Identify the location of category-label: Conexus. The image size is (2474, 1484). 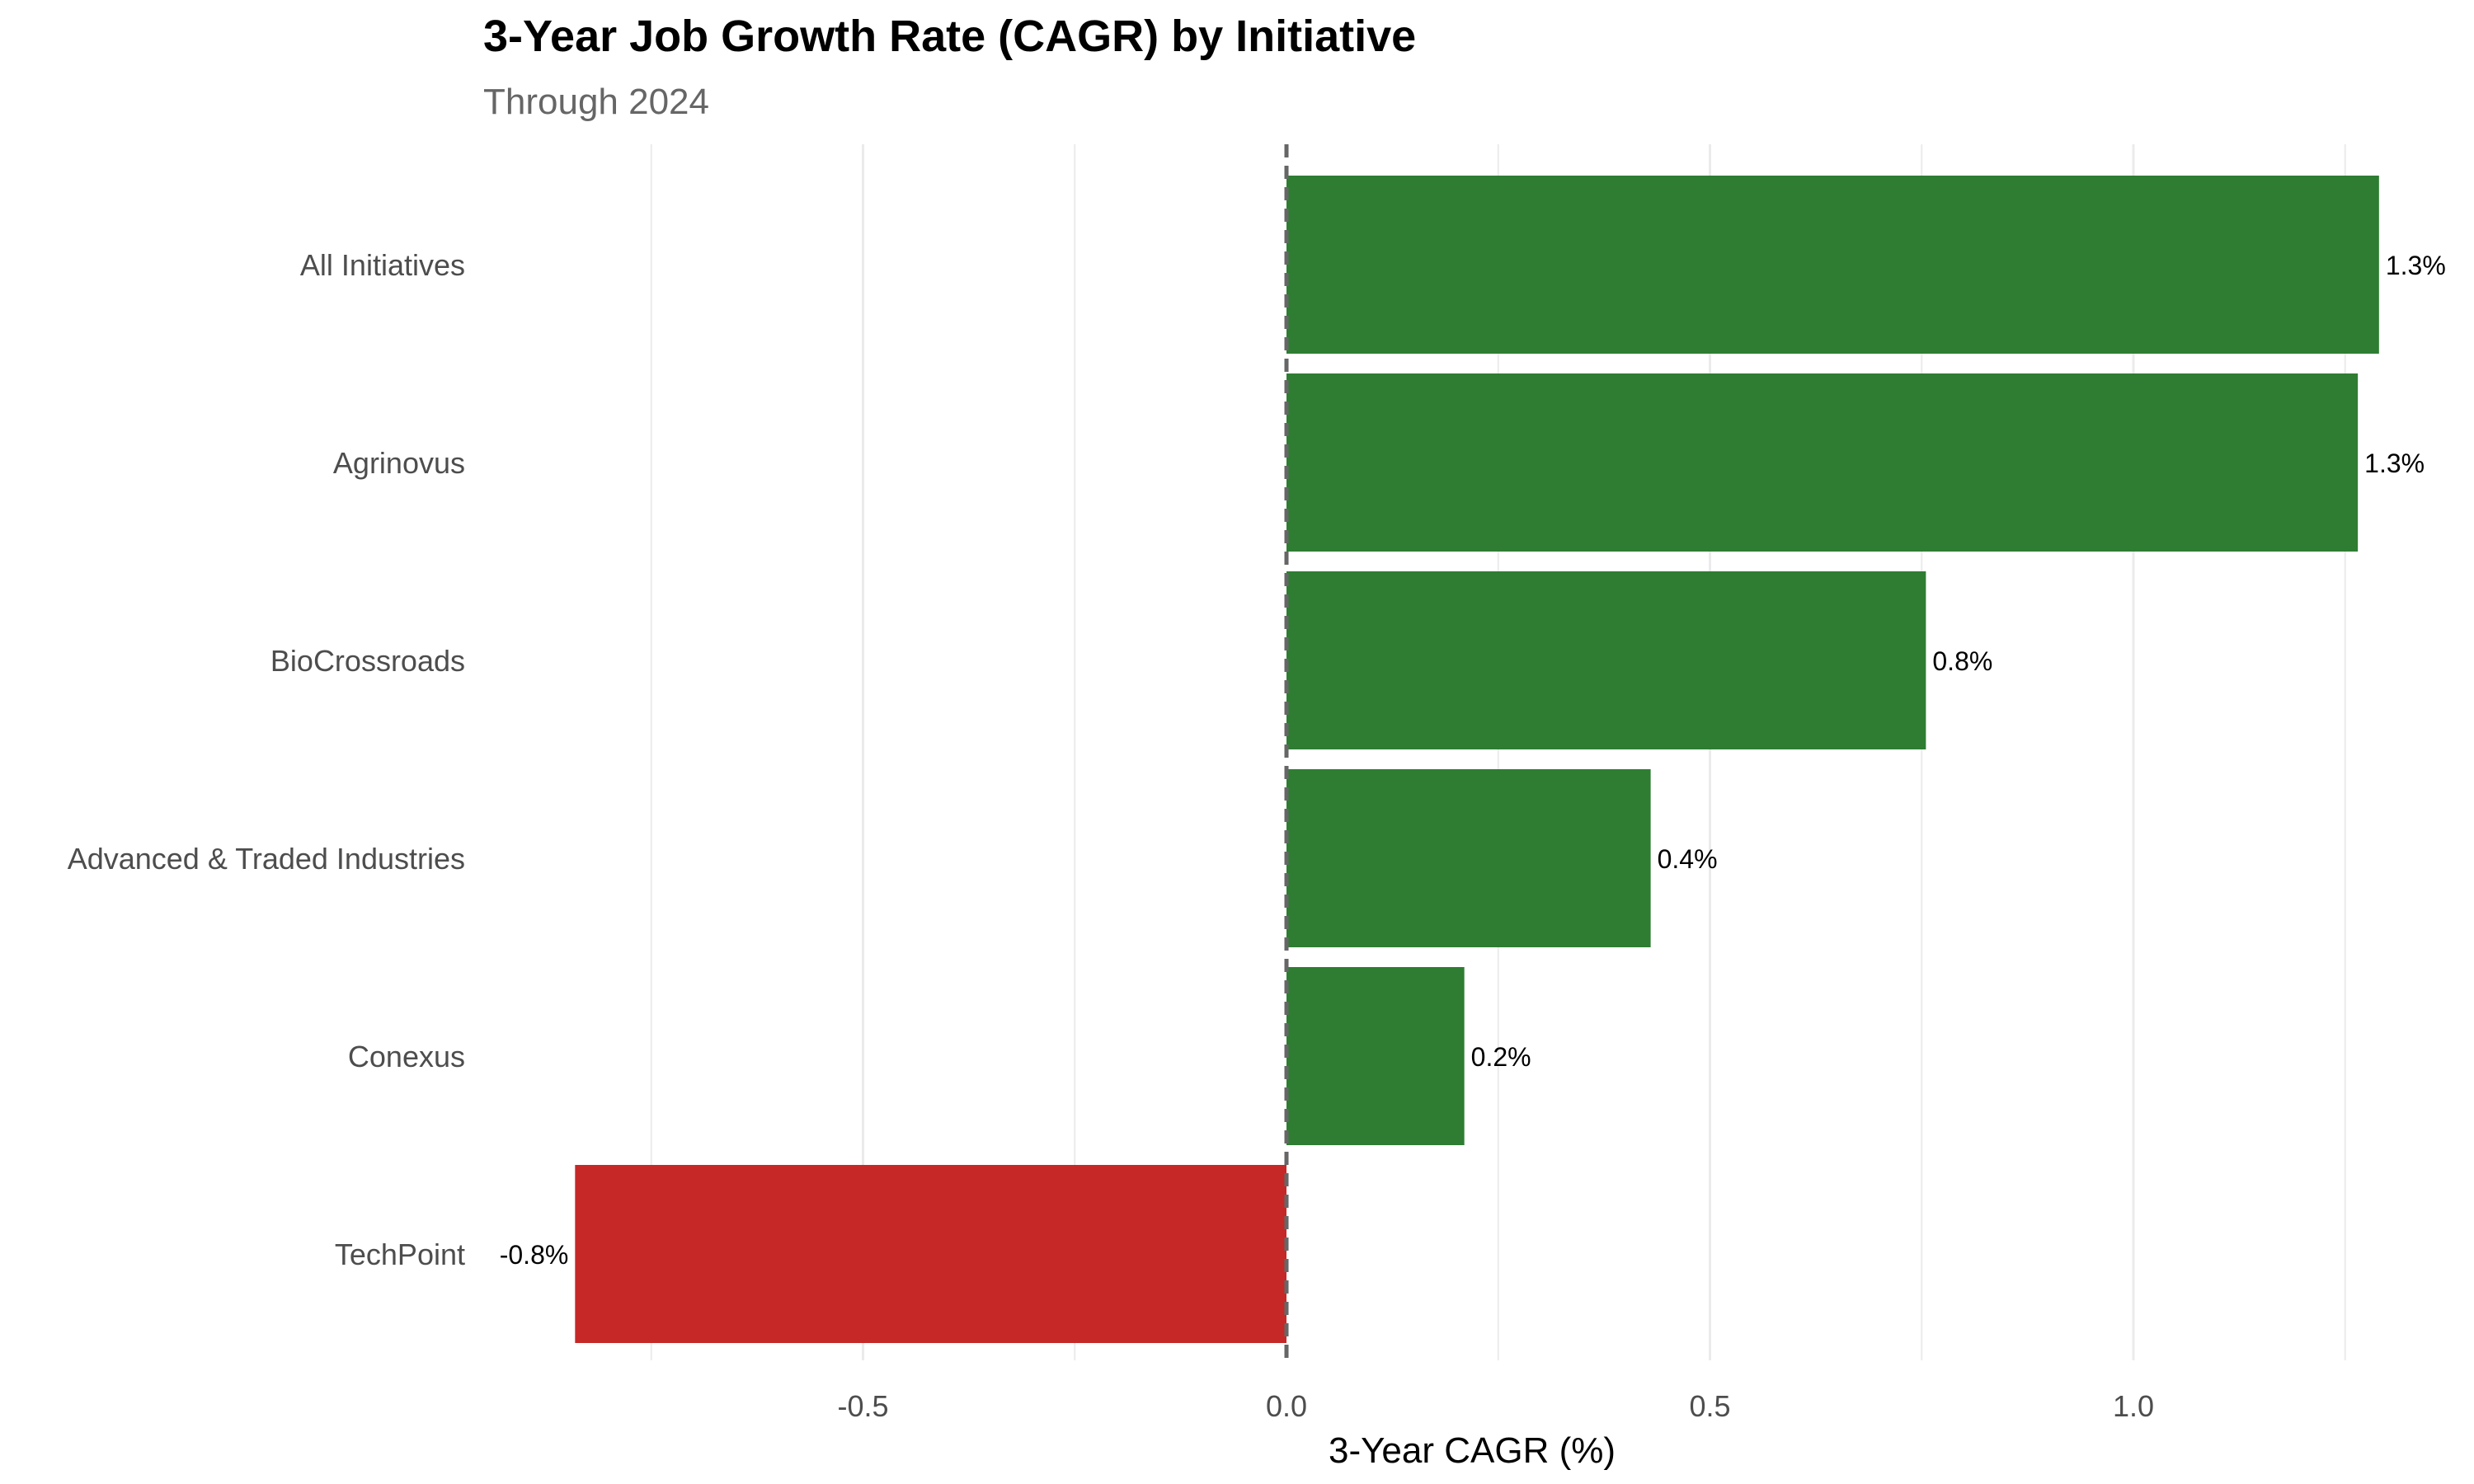
(406, 1056).